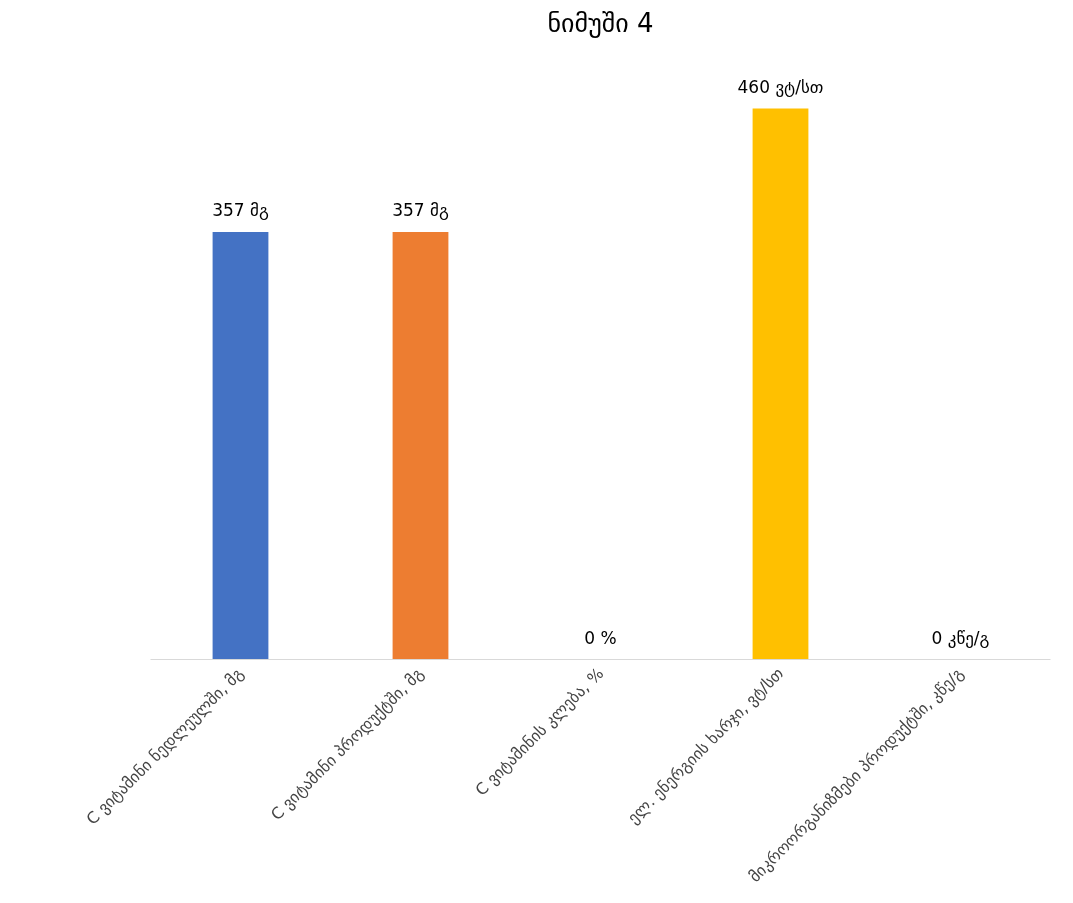 The width and height of the screenshot is (1073, 903). I want to click on data-label: 460 ვტ/სთ, so click(780, 86).